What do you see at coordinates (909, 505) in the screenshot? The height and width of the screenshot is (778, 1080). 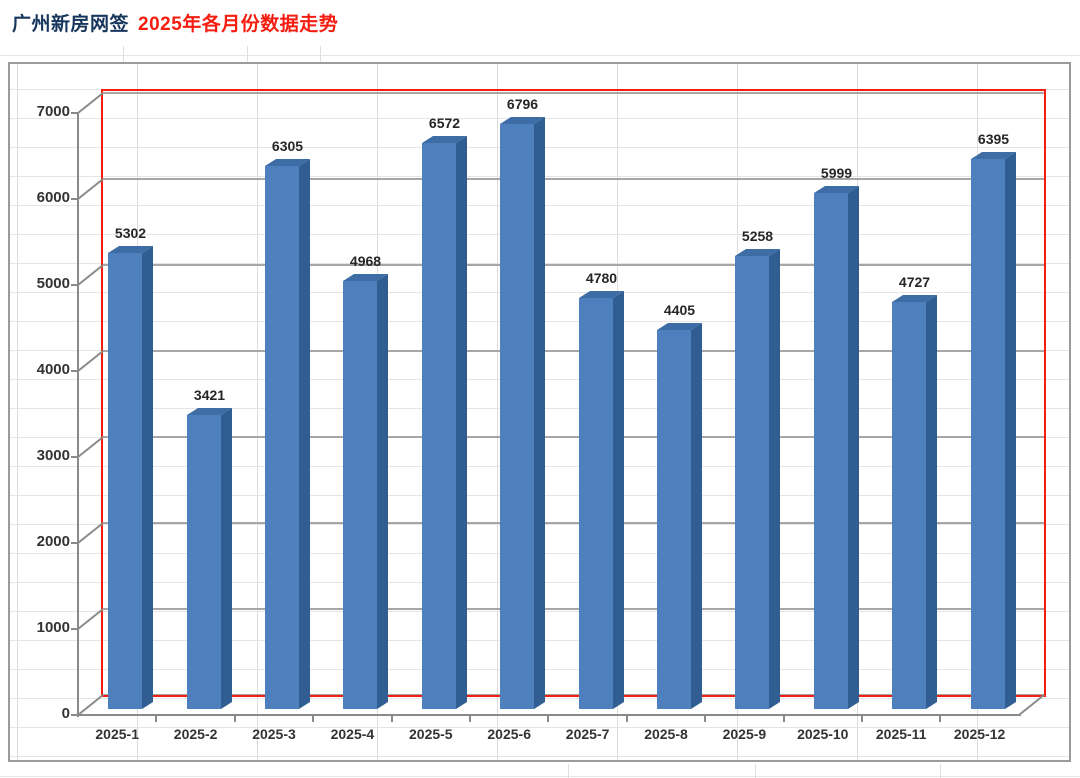 I see `bar-2025-11-front-face` at bounding box center [909, 505].